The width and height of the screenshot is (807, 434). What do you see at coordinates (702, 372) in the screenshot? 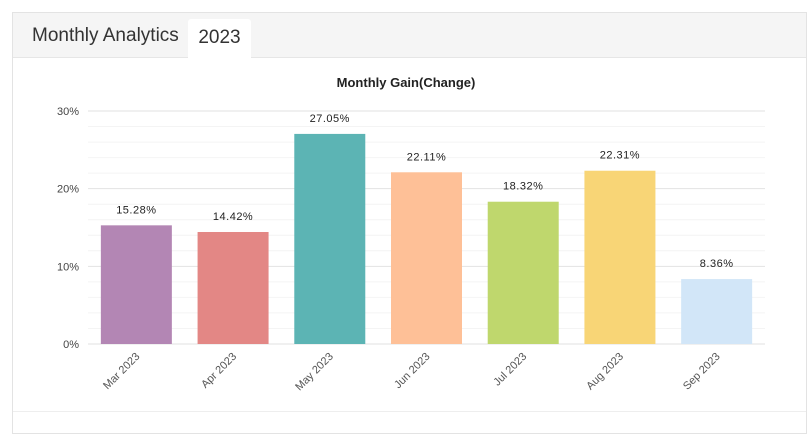
I see `x-tick-label: Sep 2023` at bounding box center [702, 372].